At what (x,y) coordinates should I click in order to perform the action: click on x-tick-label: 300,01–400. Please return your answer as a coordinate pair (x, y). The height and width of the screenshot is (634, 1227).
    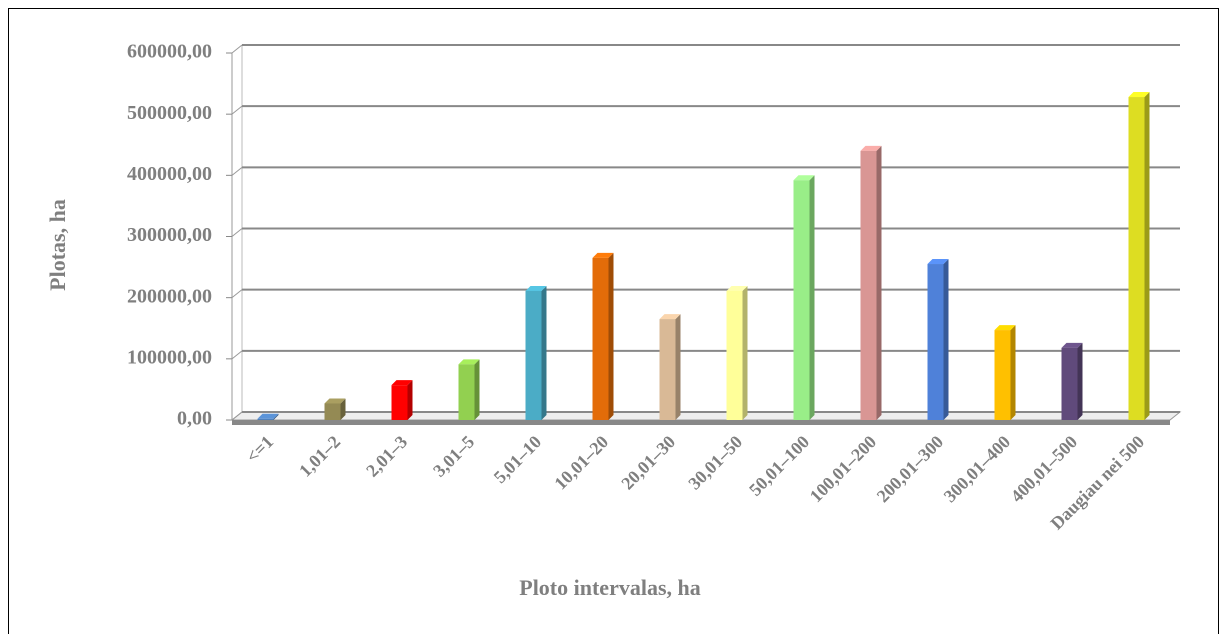
    Looking at the image, I should click on (977, 469).